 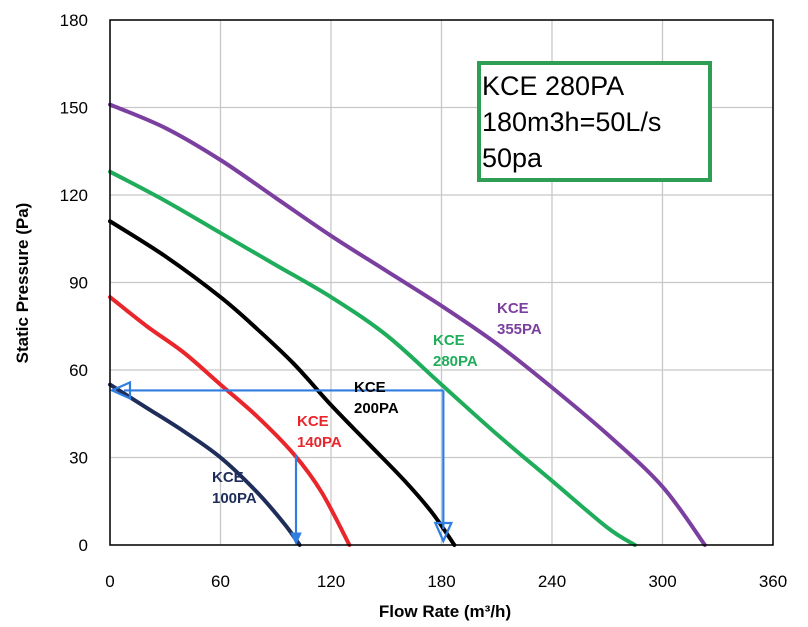 What do you see at coordinates (205, 464) in the screenshot?
I see `series-line-kce-100pa` at bounding box center [205, 464].